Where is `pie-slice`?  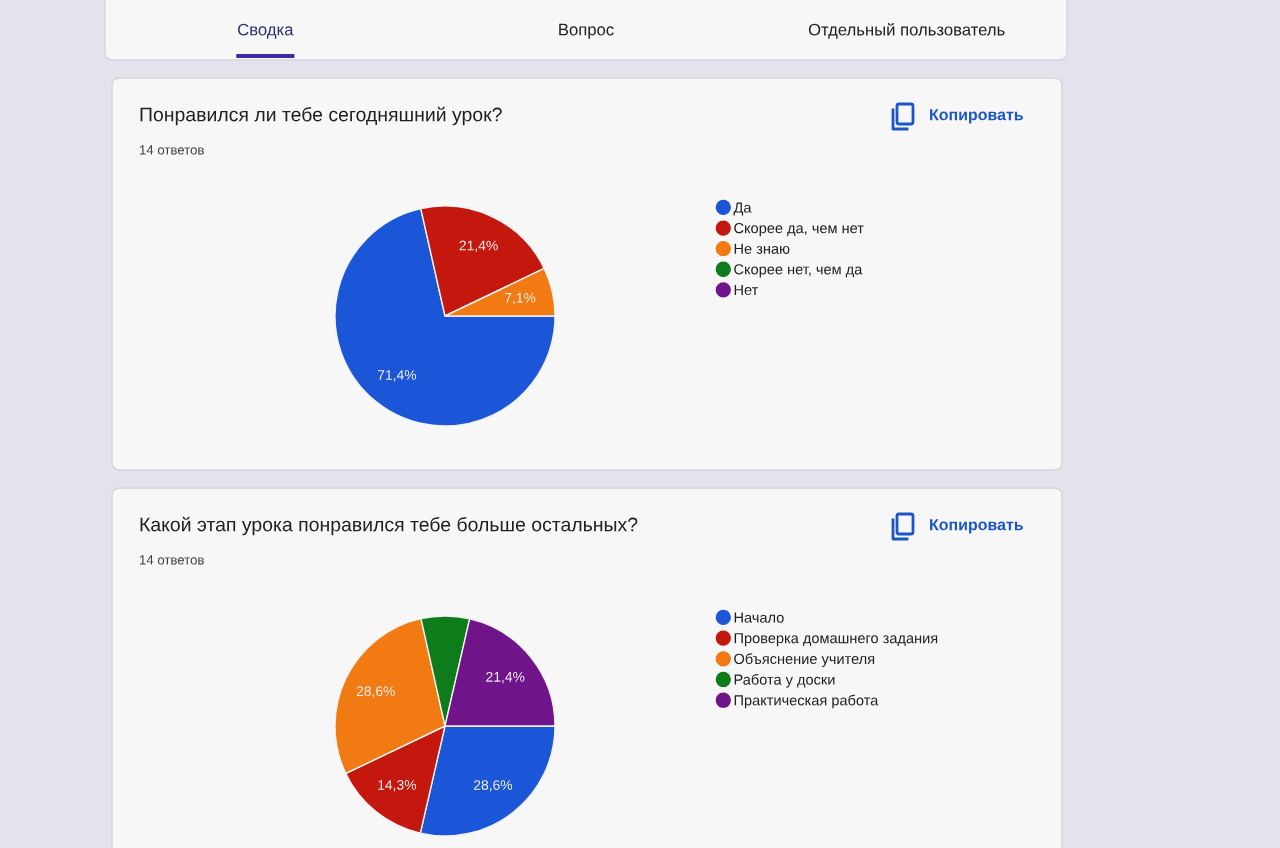
pie-slice is located at coordinates (445, 317).